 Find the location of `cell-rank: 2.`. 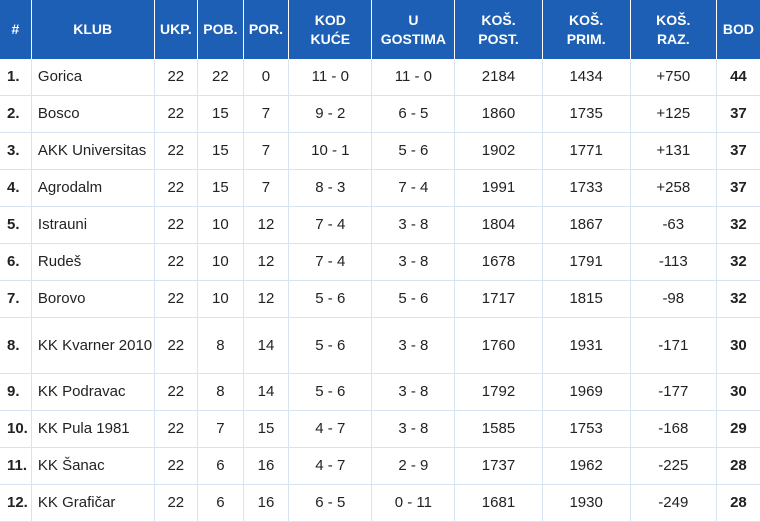

cell-rank: 2. is located at coordinates (16, 114).